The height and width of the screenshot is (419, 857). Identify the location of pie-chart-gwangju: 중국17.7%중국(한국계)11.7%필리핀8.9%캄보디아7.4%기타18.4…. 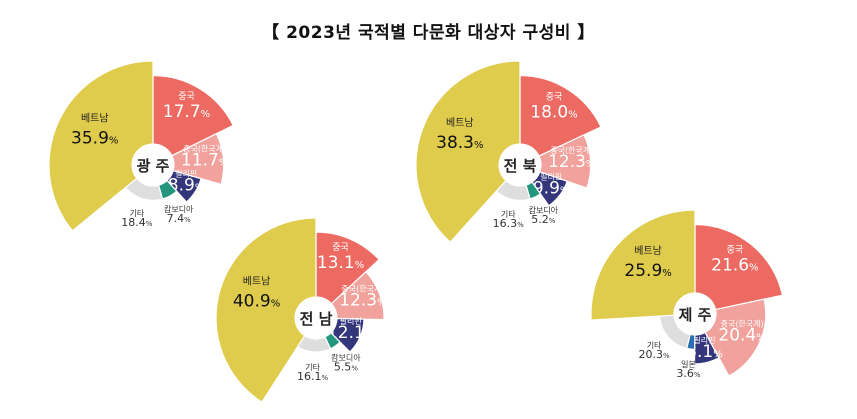
(141, 146).